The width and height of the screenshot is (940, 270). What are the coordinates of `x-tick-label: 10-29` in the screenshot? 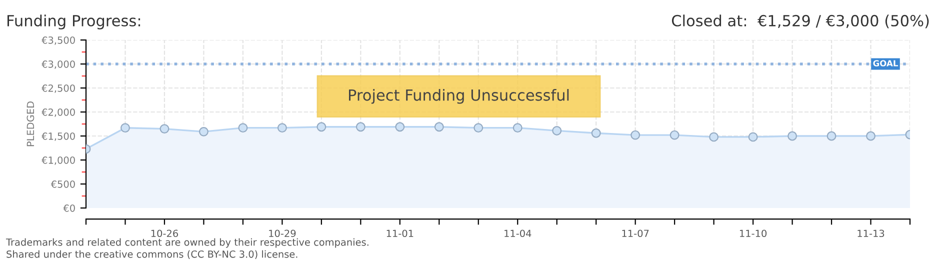 It's located at (282, 234).